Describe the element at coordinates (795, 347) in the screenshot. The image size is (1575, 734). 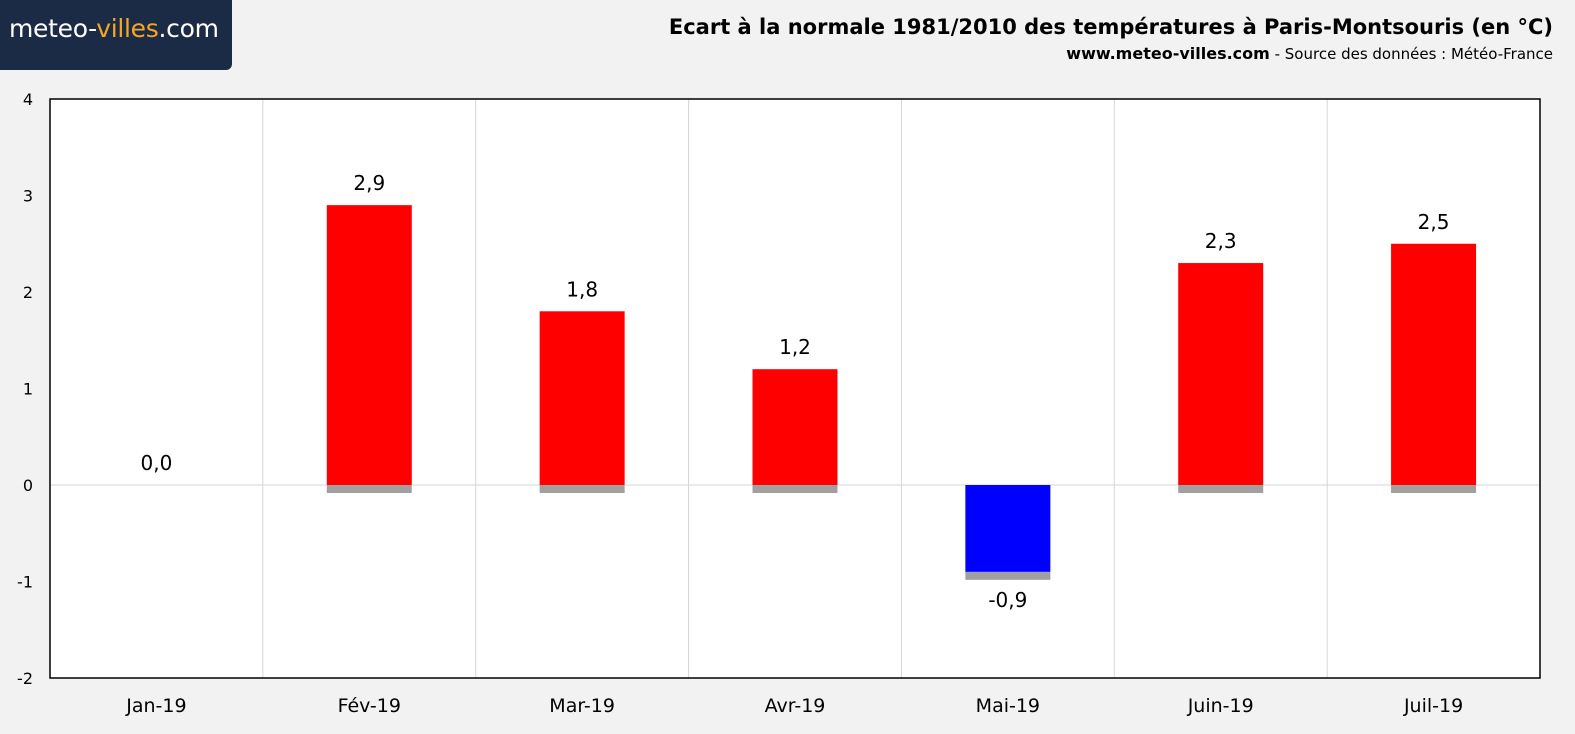
I see `data-label: 1,2` at that location.